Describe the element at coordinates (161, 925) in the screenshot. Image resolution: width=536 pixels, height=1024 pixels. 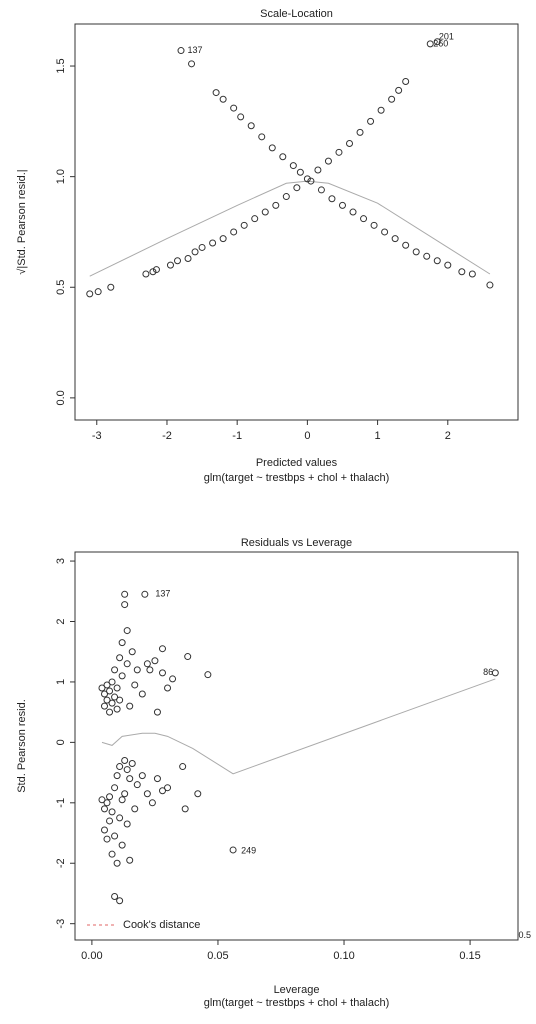
I see `legend-label: Cook's distance` at that location.